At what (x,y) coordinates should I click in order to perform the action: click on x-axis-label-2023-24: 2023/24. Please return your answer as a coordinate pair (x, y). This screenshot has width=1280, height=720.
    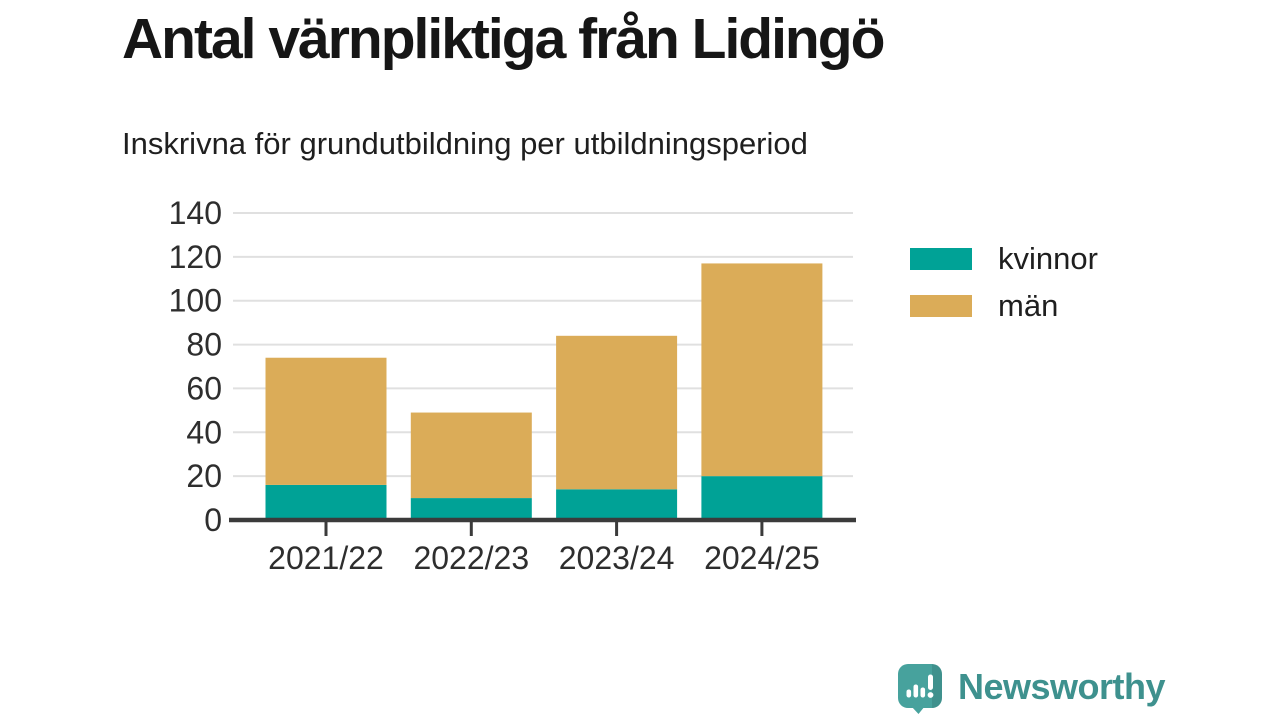
    Looking at the image, I should click on (617, 558).